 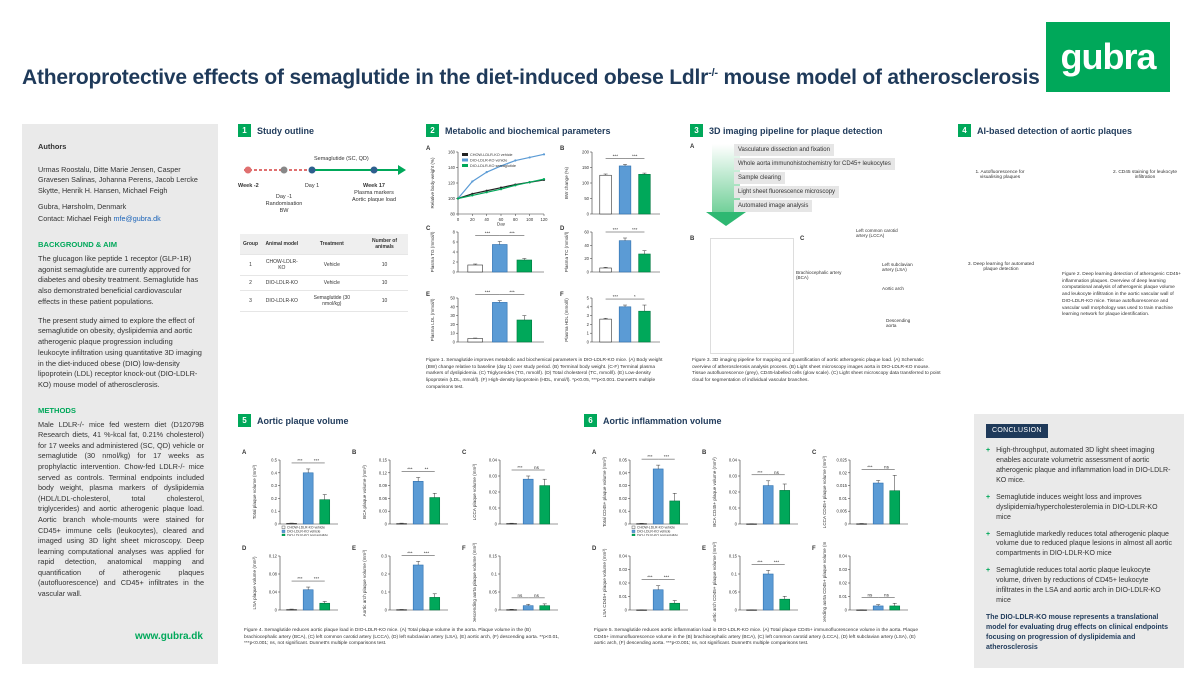 I want to click on sig-label: **, so click(x=427, y=468).